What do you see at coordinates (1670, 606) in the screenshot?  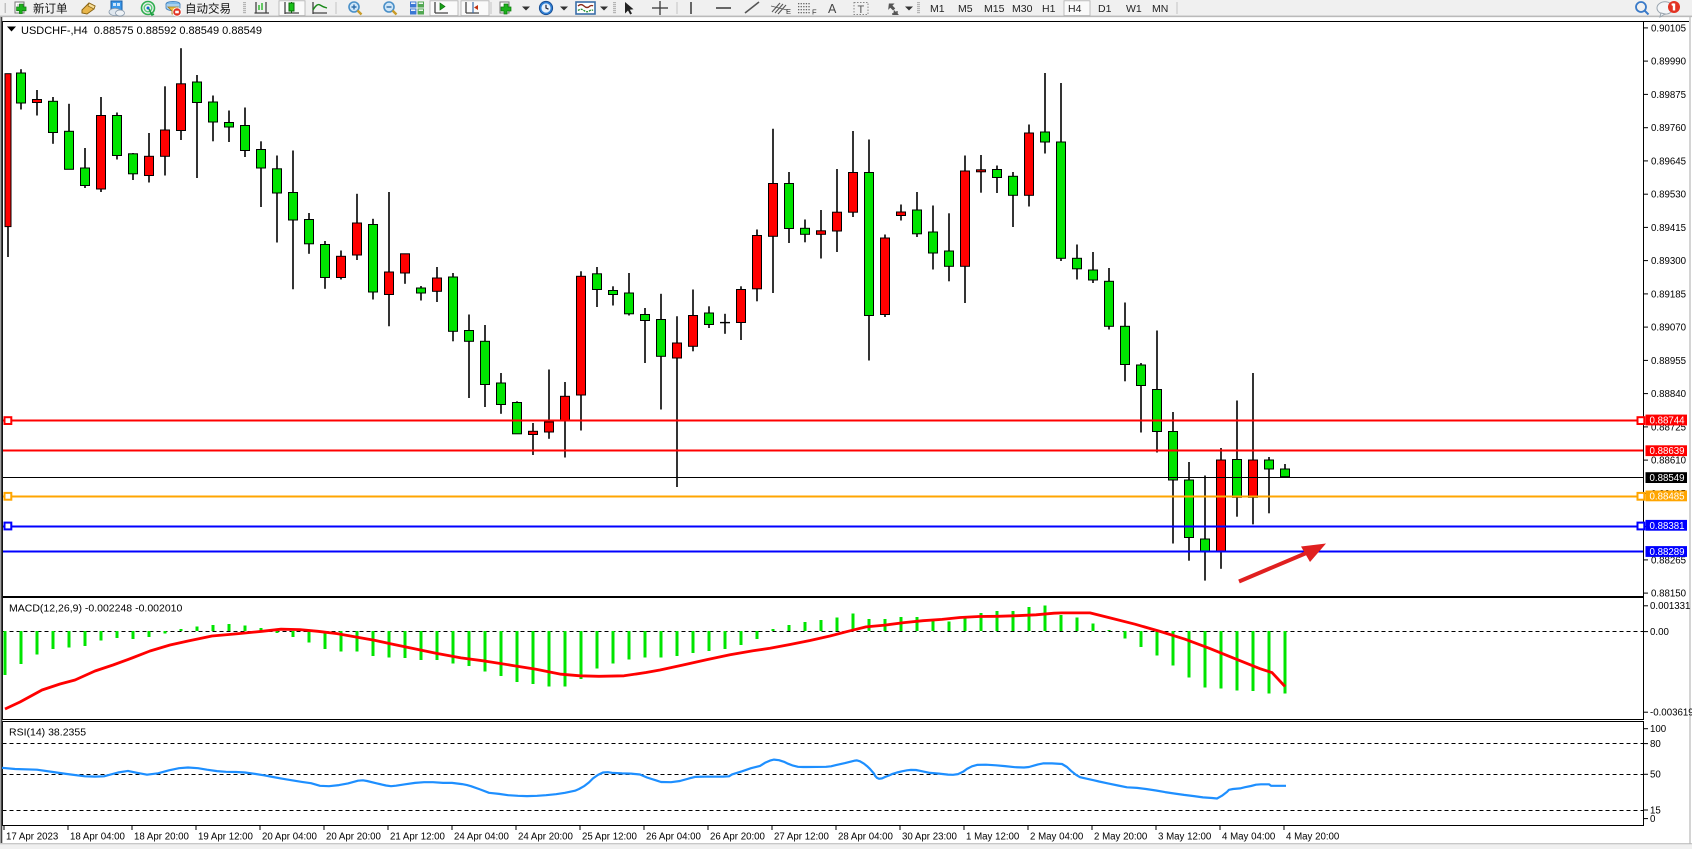 I see `svg-text: 0.001331` at bounding box center [1670, 606].